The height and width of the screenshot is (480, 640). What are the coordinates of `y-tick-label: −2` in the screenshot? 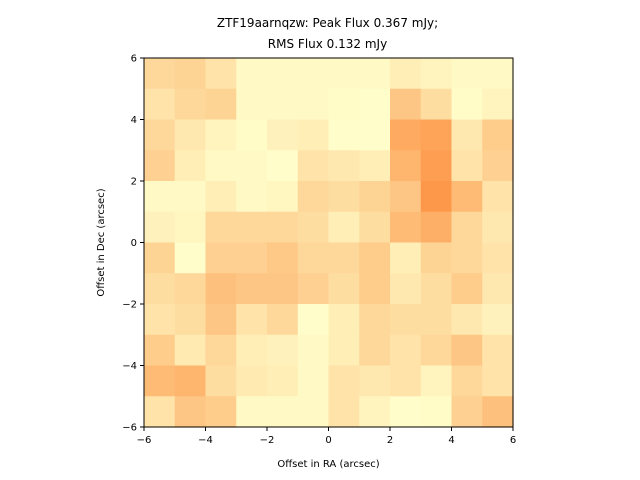 It's located at (129, 305).